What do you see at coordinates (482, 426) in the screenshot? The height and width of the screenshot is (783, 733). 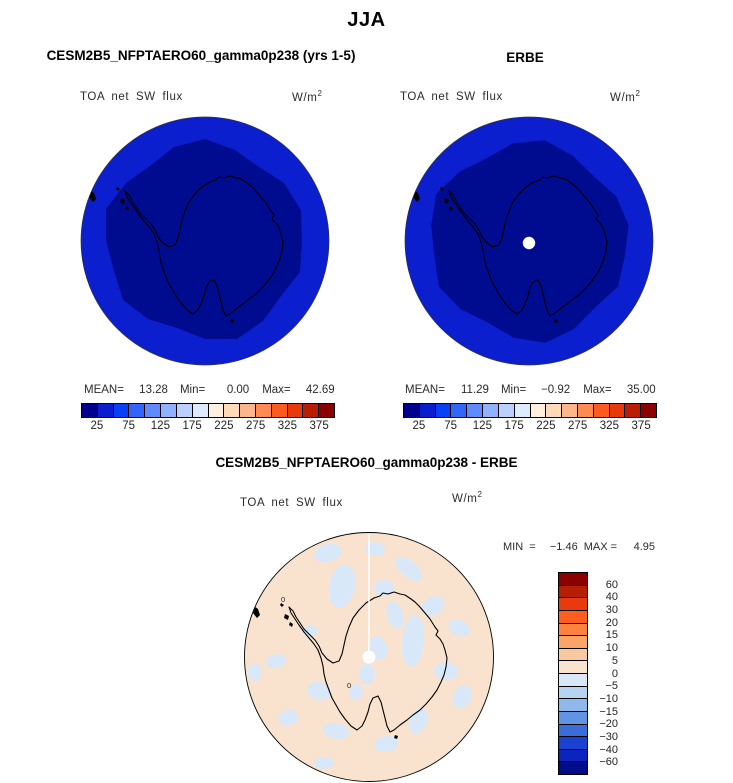 I see `colorbar-tick-label: 125` at bounding box center [482, 426].